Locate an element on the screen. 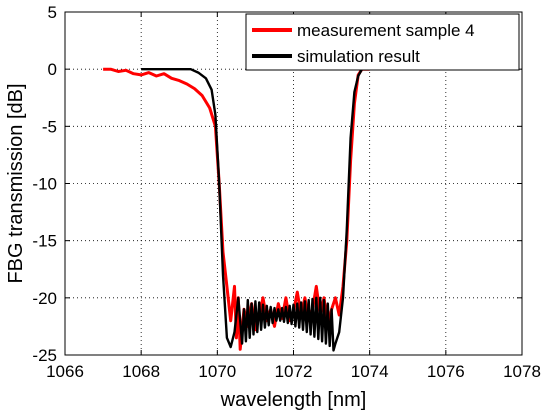  y-tick-label: 0 is located at coordinates (52, 69).